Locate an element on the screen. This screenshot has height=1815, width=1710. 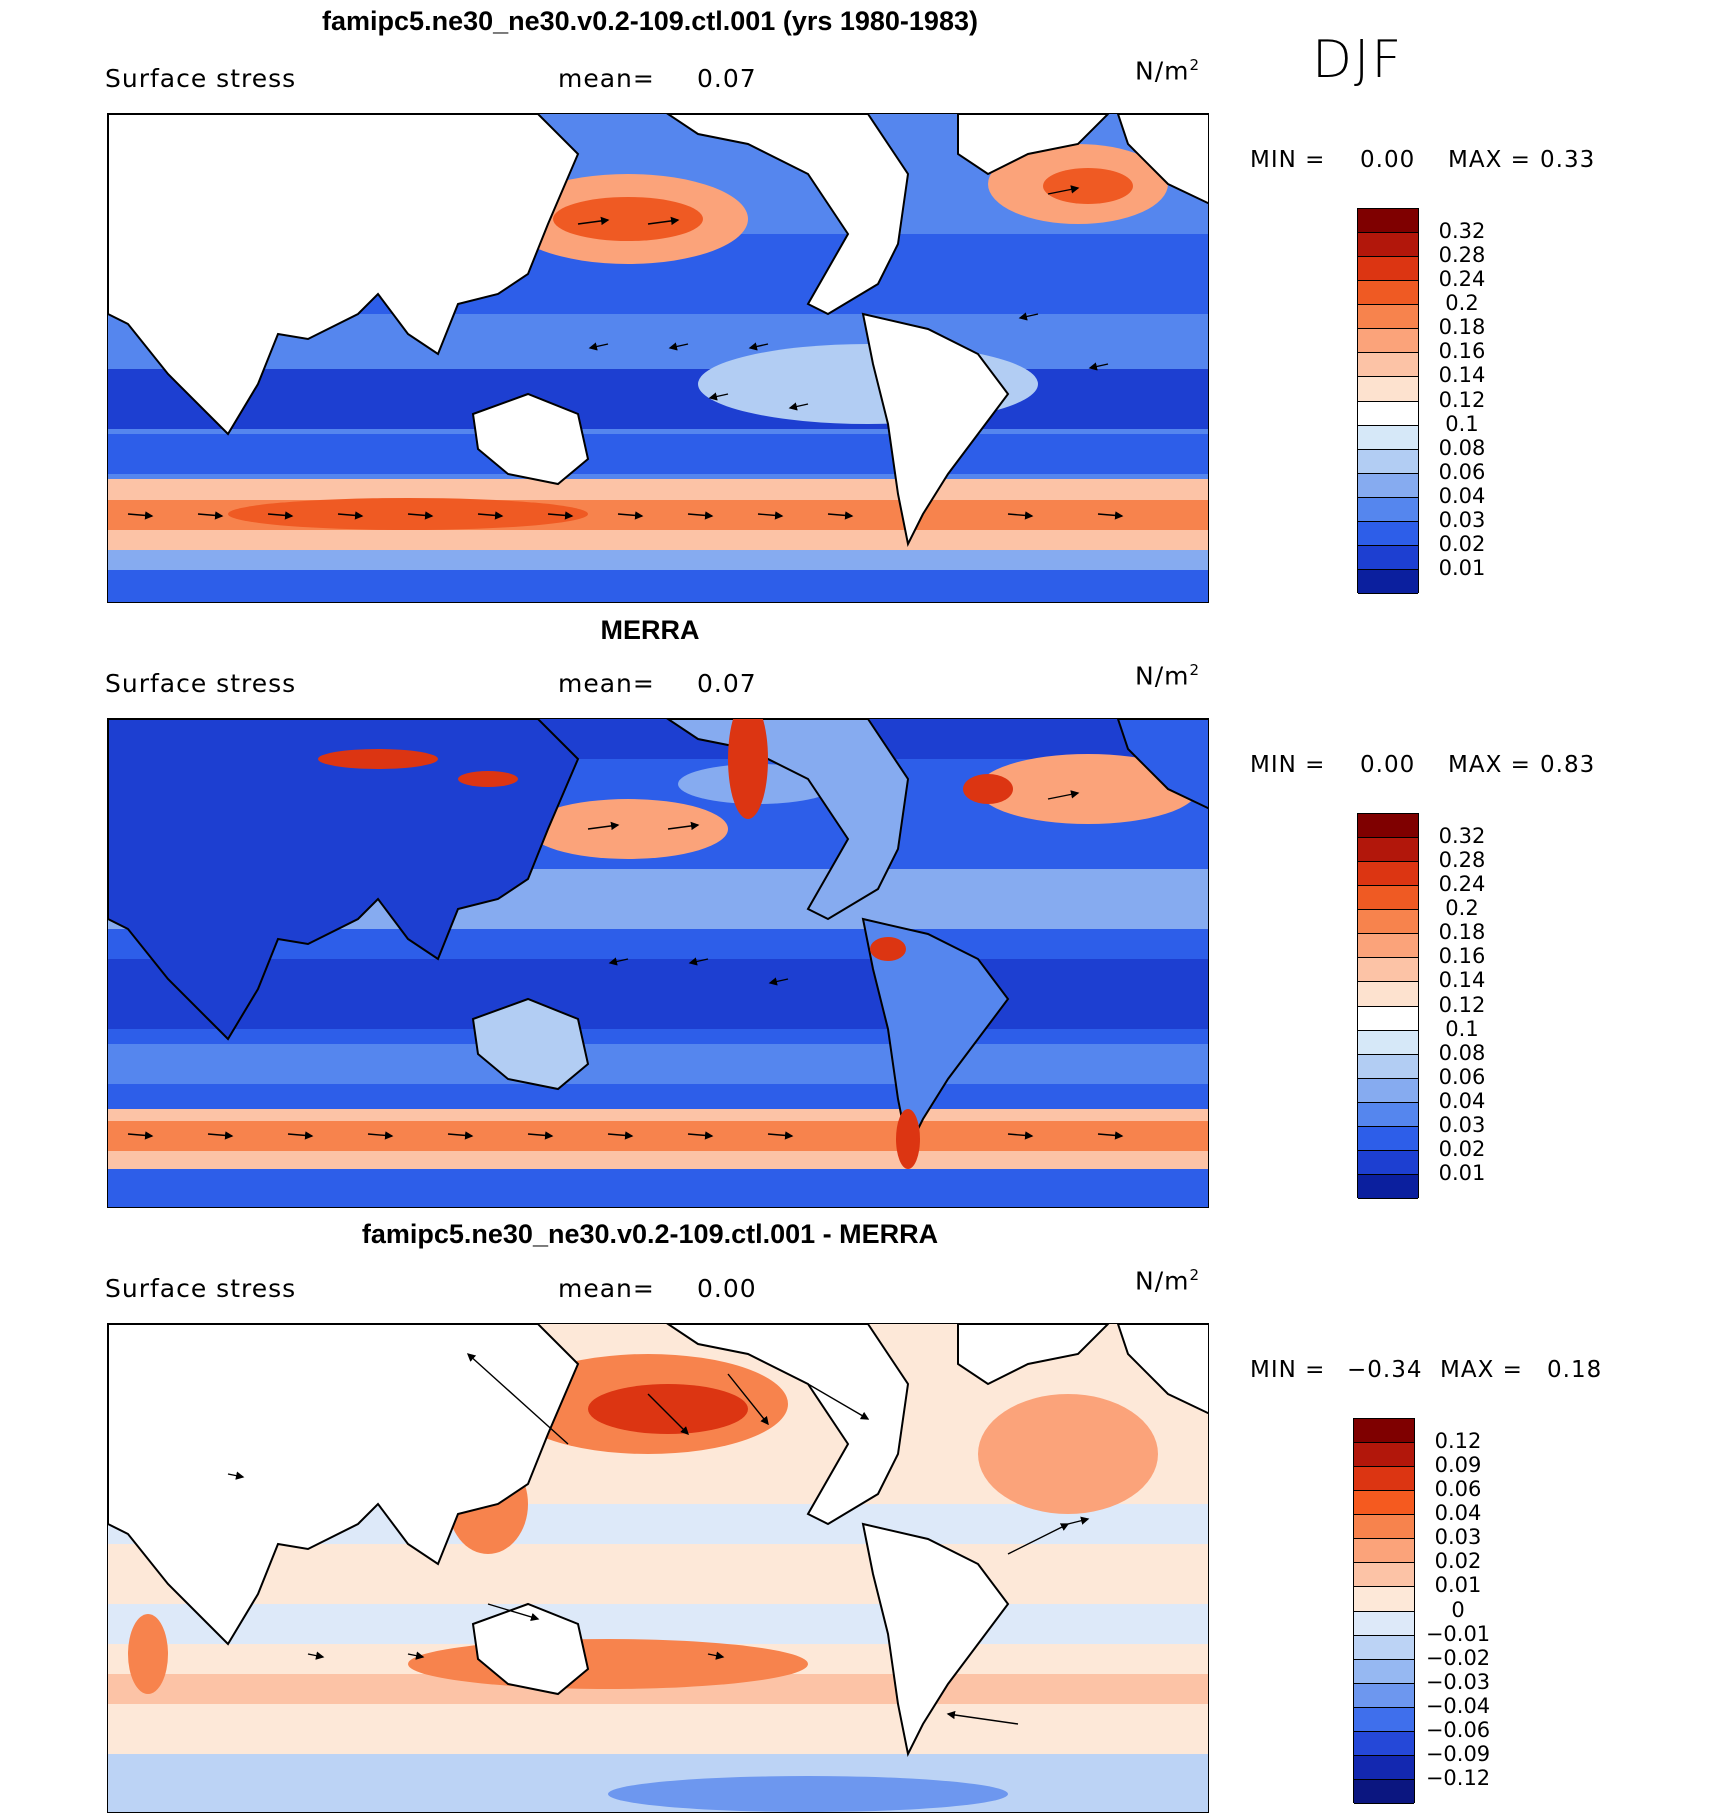
colorbar-tick-label: −0.12 is located at coordinates (1458, 1777).